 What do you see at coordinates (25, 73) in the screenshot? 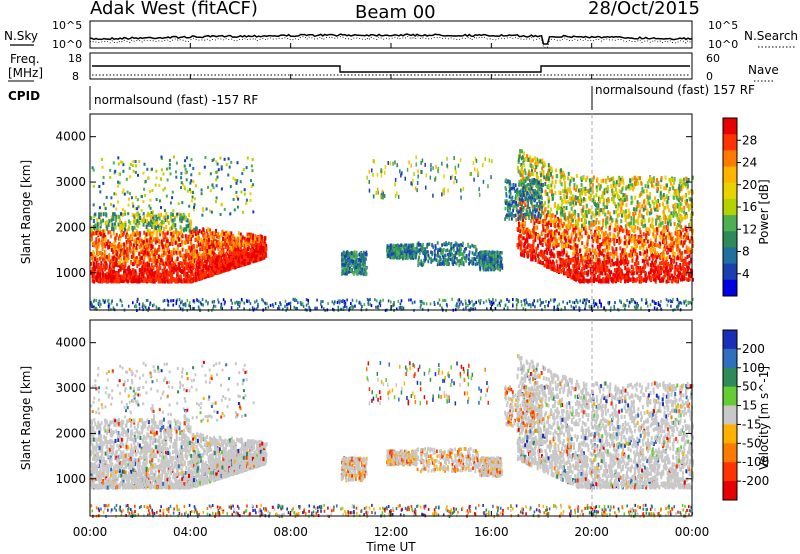
I see `freq-left-label-2: [MHz]` at bounding box center [25, 73].